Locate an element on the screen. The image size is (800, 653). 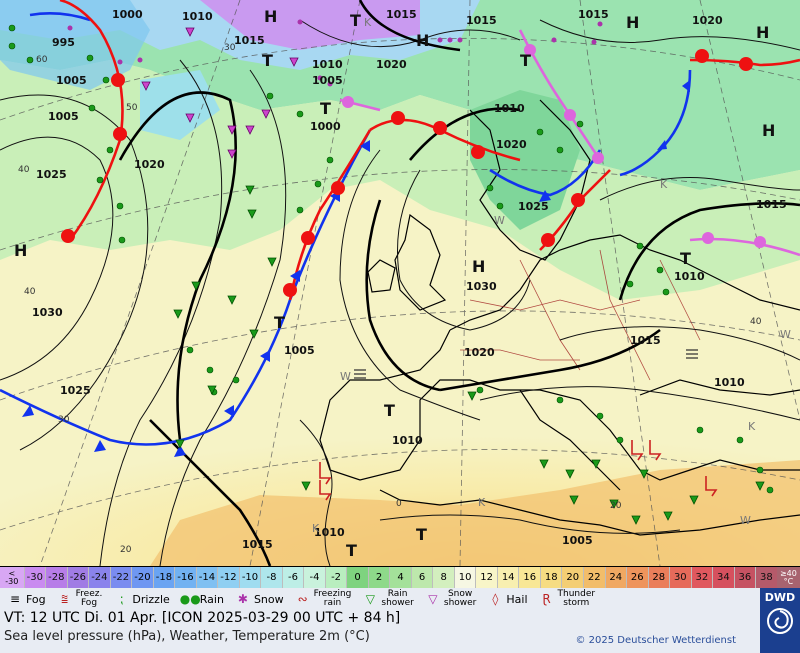
legend-snow-shower: ▽ Snow shower is located at coordinates (450, 598).